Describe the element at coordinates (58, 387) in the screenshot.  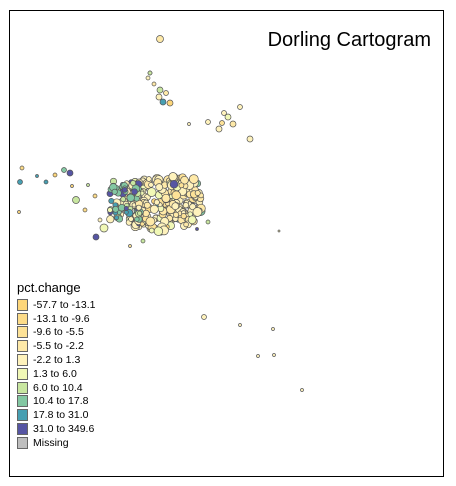
I see `legend-label: 6.0 to 10.4` at that location.